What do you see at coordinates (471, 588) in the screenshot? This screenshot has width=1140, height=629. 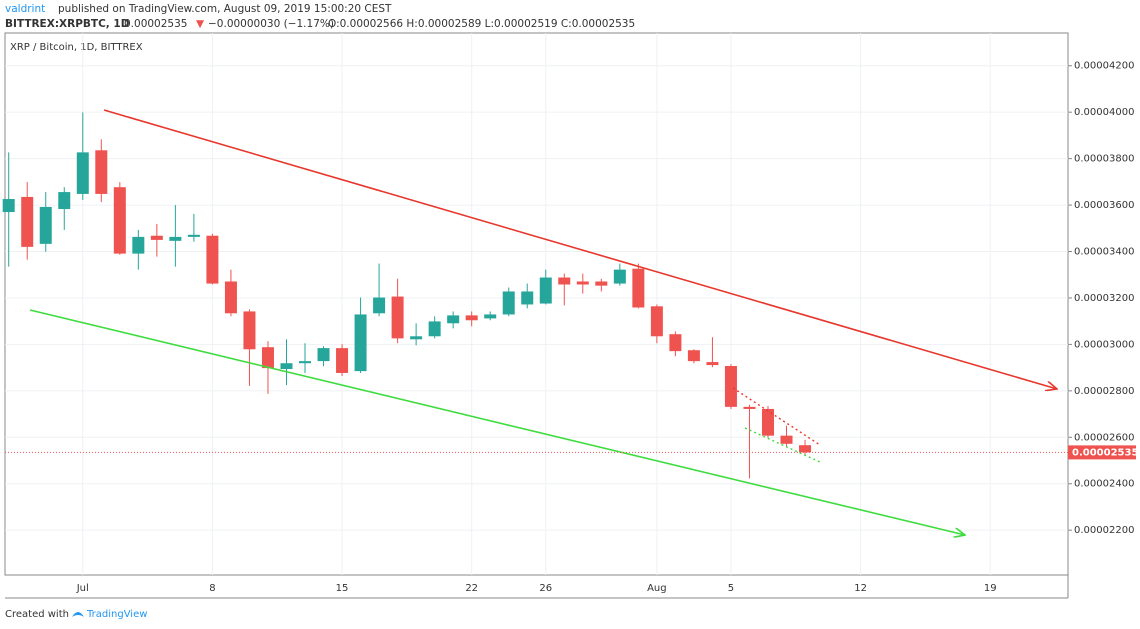 I see `x-tick-label: 22` at bounding box center [471, 588].